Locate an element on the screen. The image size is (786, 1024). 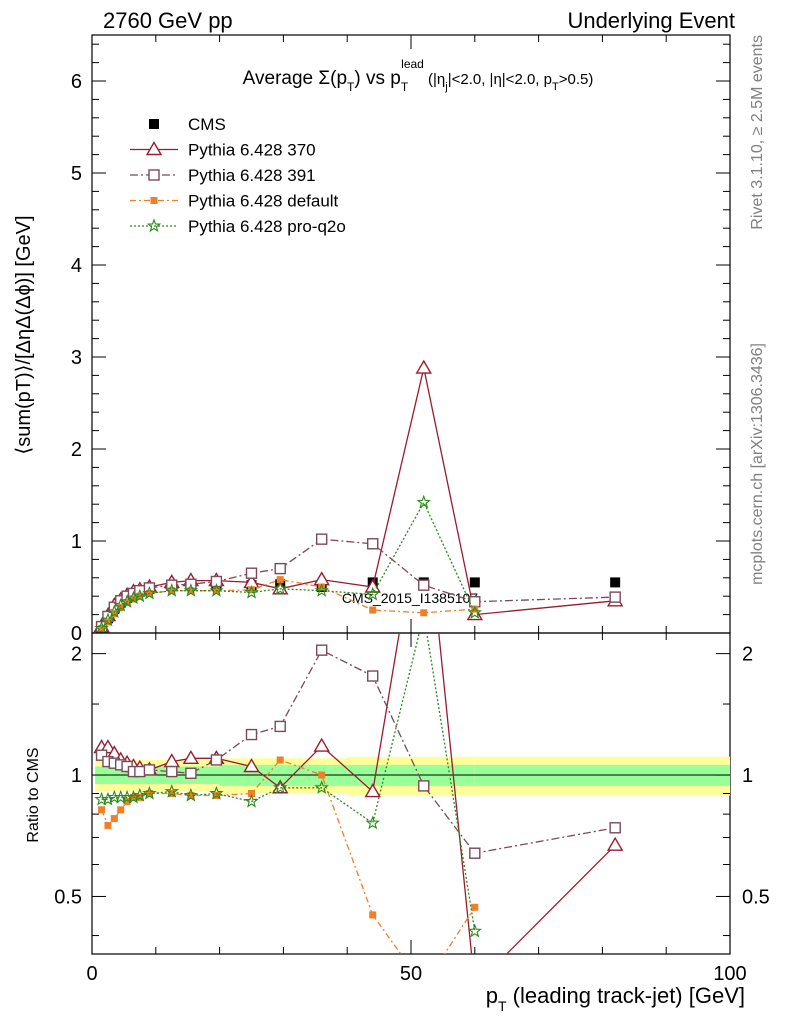
x-axis-label: pT (leading track-jet) [GeV] is located at coordinates (615, 998).